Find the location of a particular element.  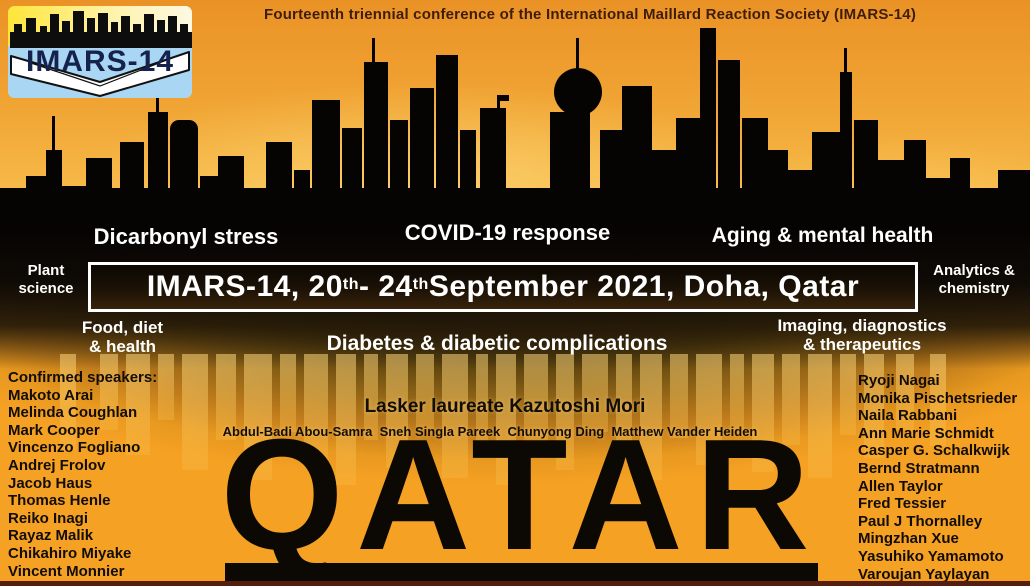

imars-logo-graphic: IMARS-14 is located at coordinates (100, 52).